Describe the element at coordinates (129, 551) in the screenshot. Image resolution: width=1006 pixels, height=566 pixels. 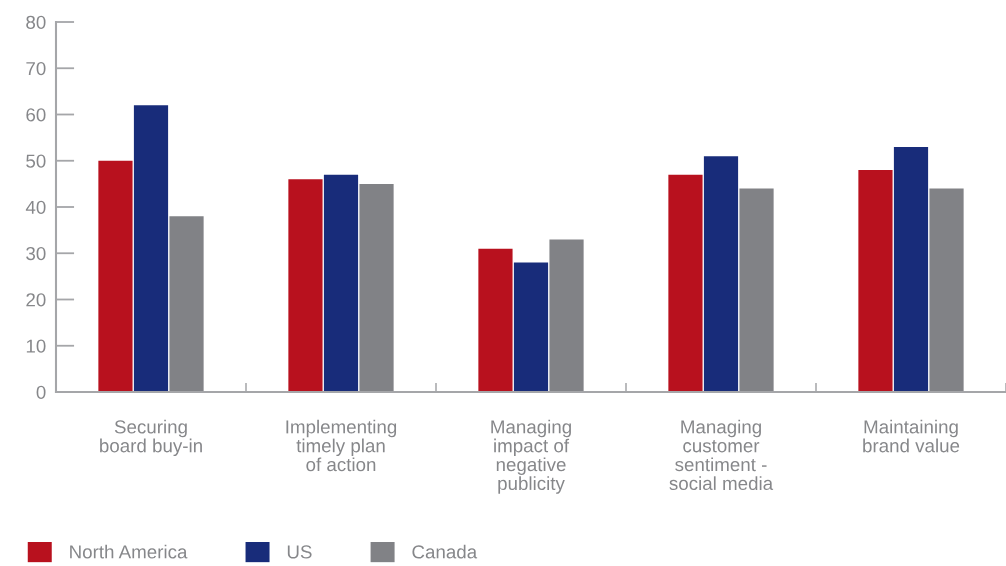
I see `legend-label: North America` at that location.